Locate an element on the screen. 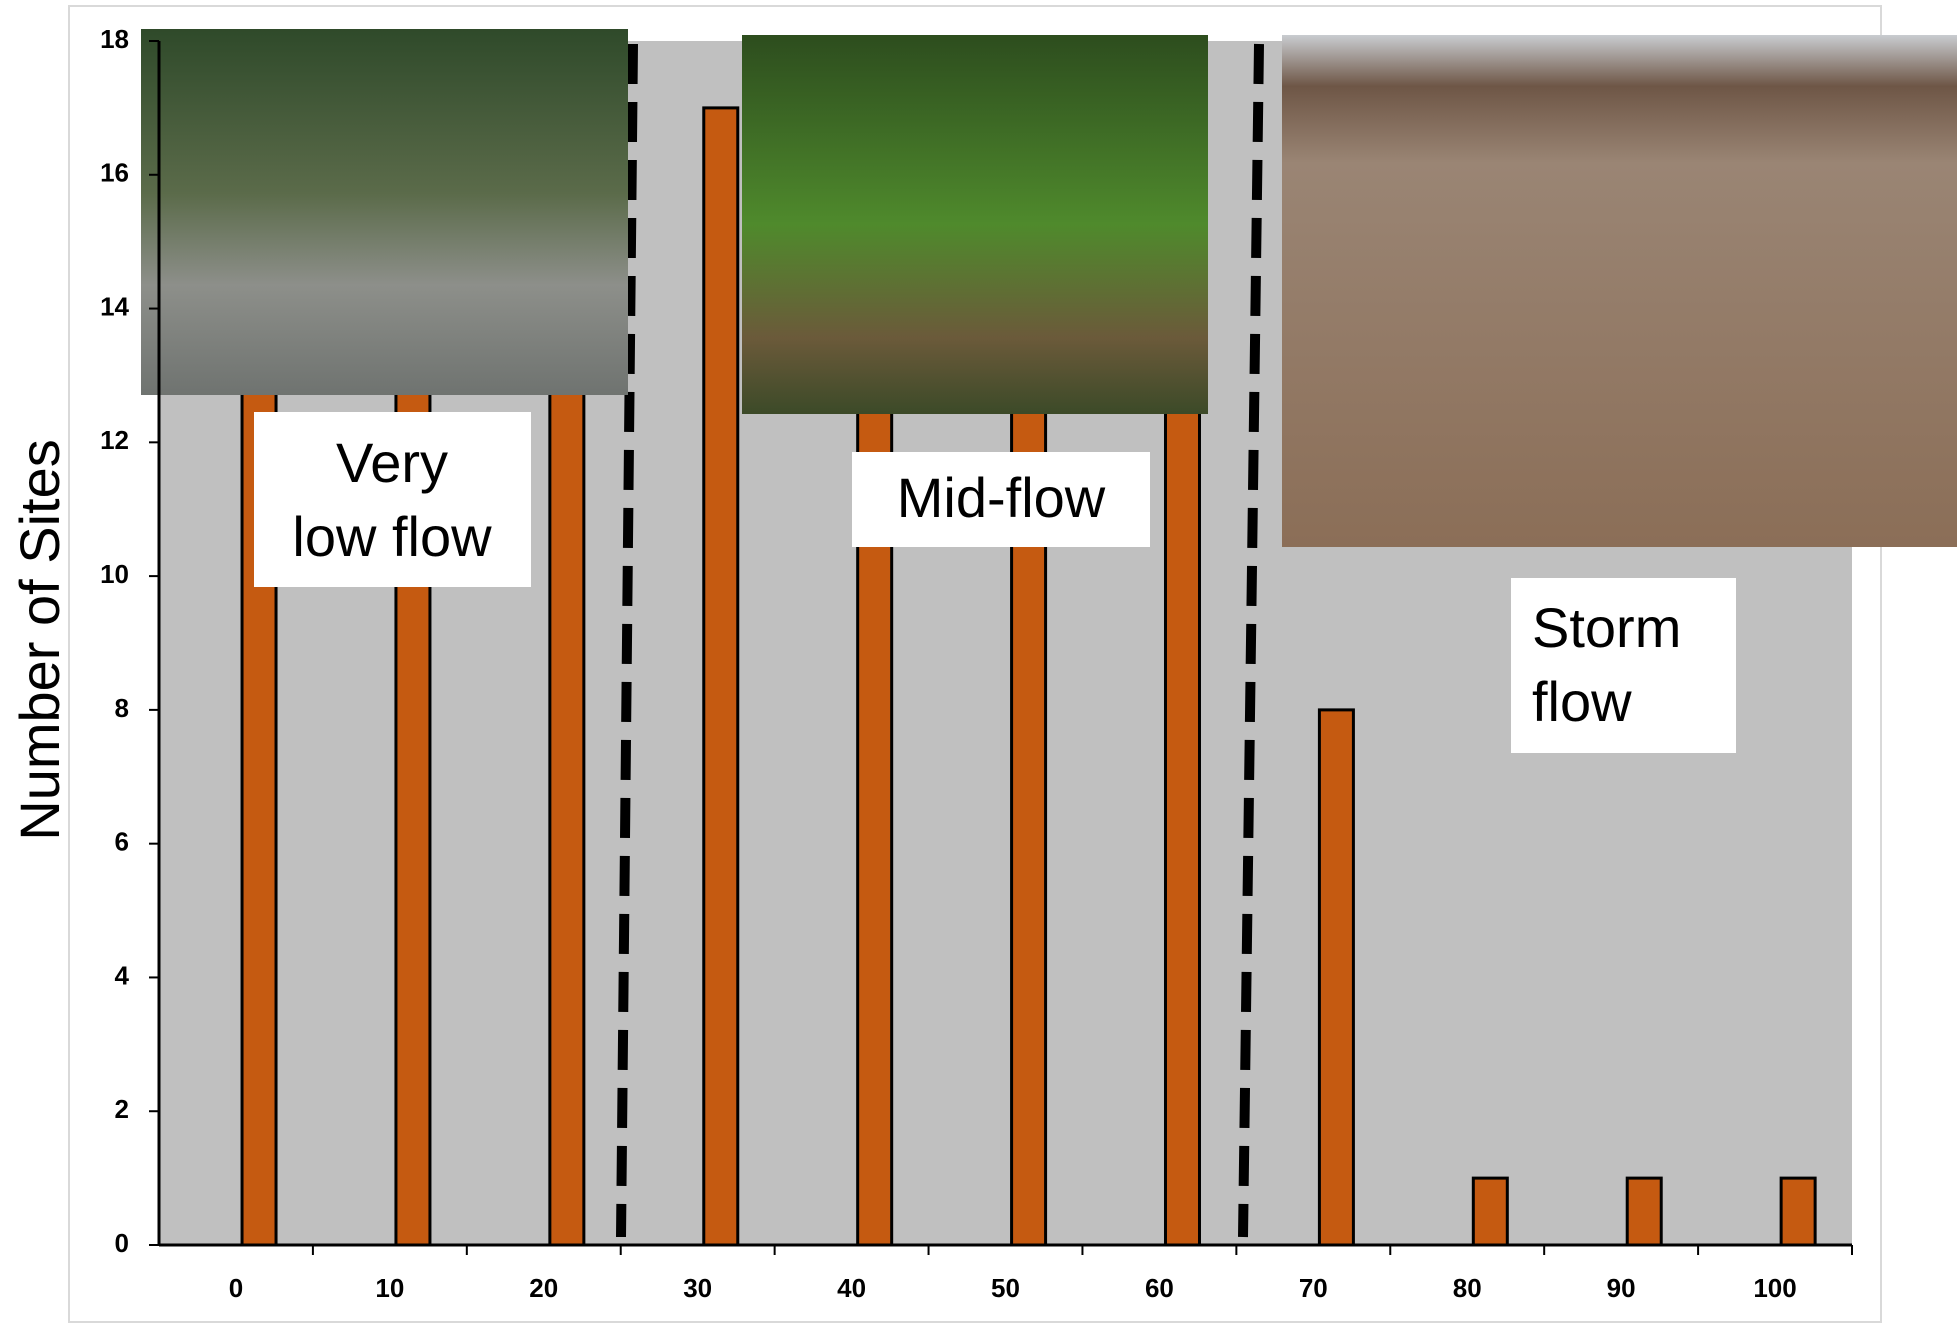 Image resolution: width=1959 pixels, height=1326 pixels. y-axis-label: Number of Sites is located at coordinates (39, 640).